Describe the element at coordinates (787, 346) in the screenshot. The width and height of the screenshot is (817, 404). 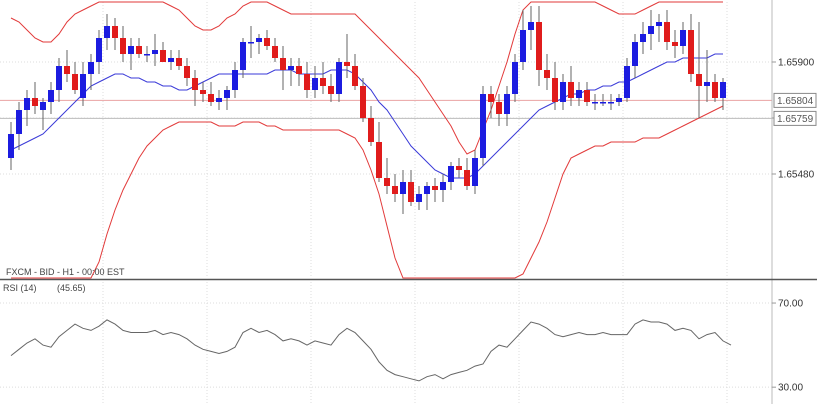
I see `rsi-axis: 70.00 30.00` at that location.